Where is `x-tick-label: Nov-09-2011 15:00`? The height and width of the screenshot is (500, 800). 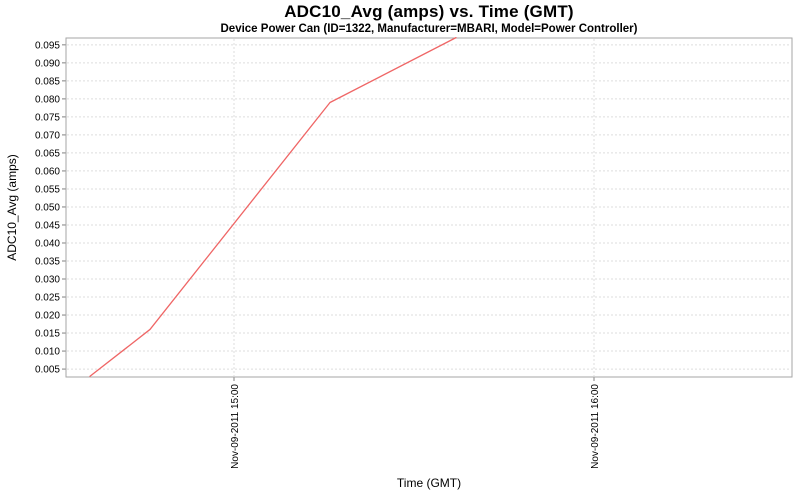
x-tick-label: Nov-09-2011 15:00 is located at coordinates (235, 426).